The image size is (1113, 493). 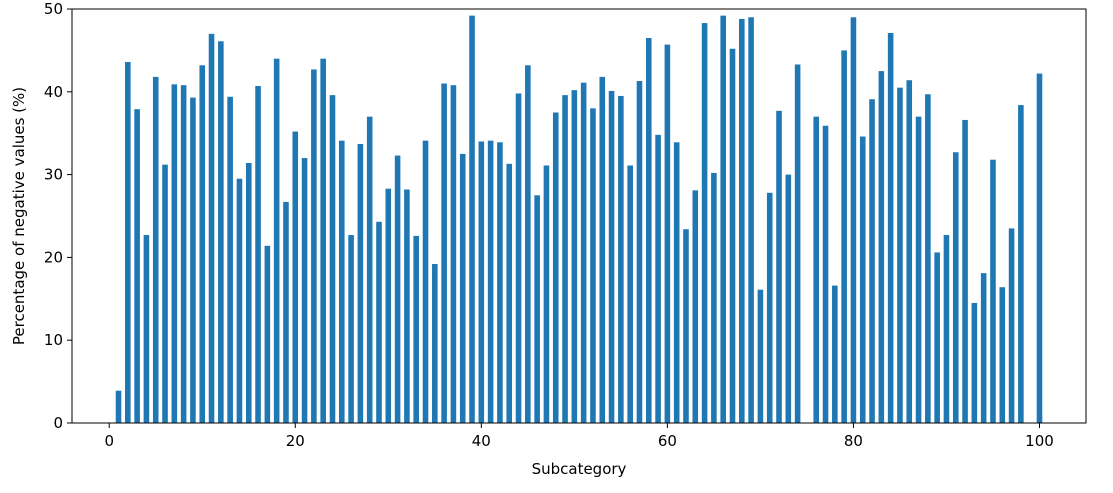 What do you see at coordinates (579, 469) in the screenshot?
I see `x-axis-label: Subcategory` at bounding box center [579, 469].